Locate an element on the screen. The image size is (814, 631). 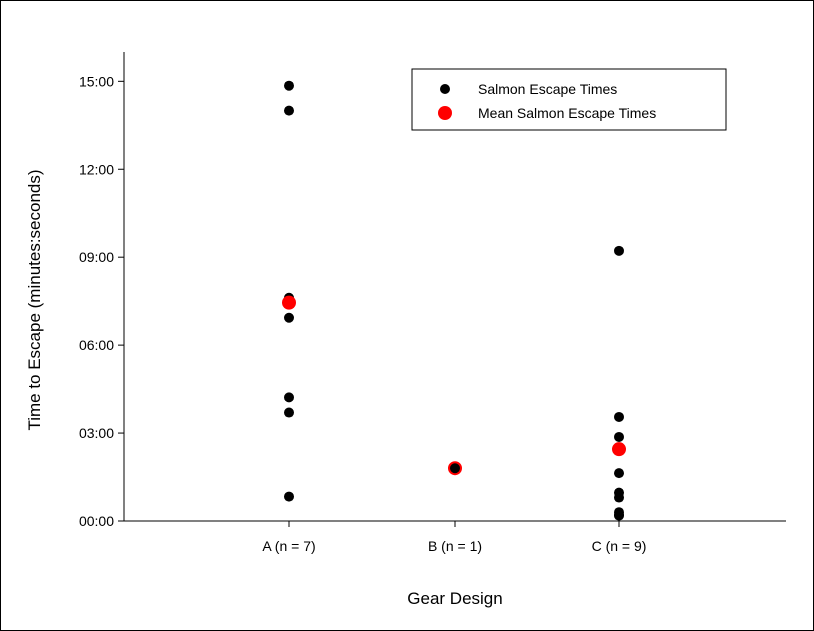
legend-label-mean-salmon-escape-times: Mean Salmon Escape Times is located at coordinates (567, 113).